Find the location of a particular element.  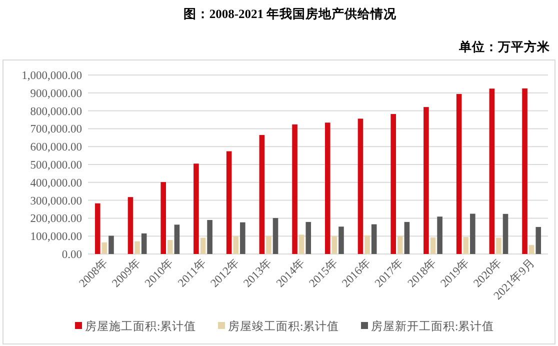

y-tick-label: 800,000.00 is located at coordinates (56, 112).